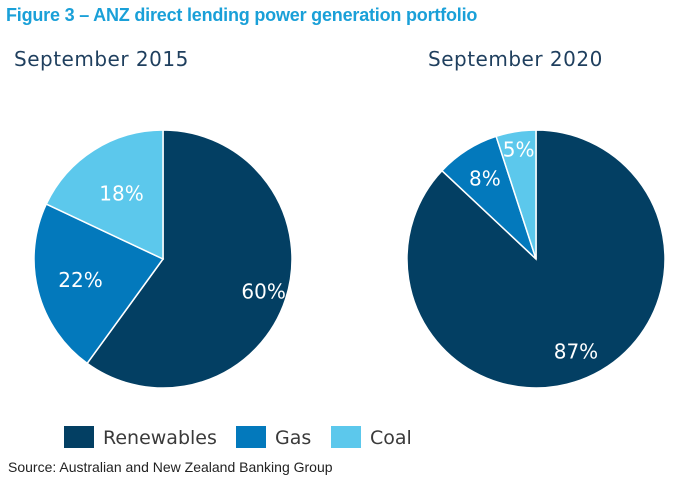 The image size is (684, 484). I want to click on pie-labels-2020: 87% 8%5%, so click(533, 250).